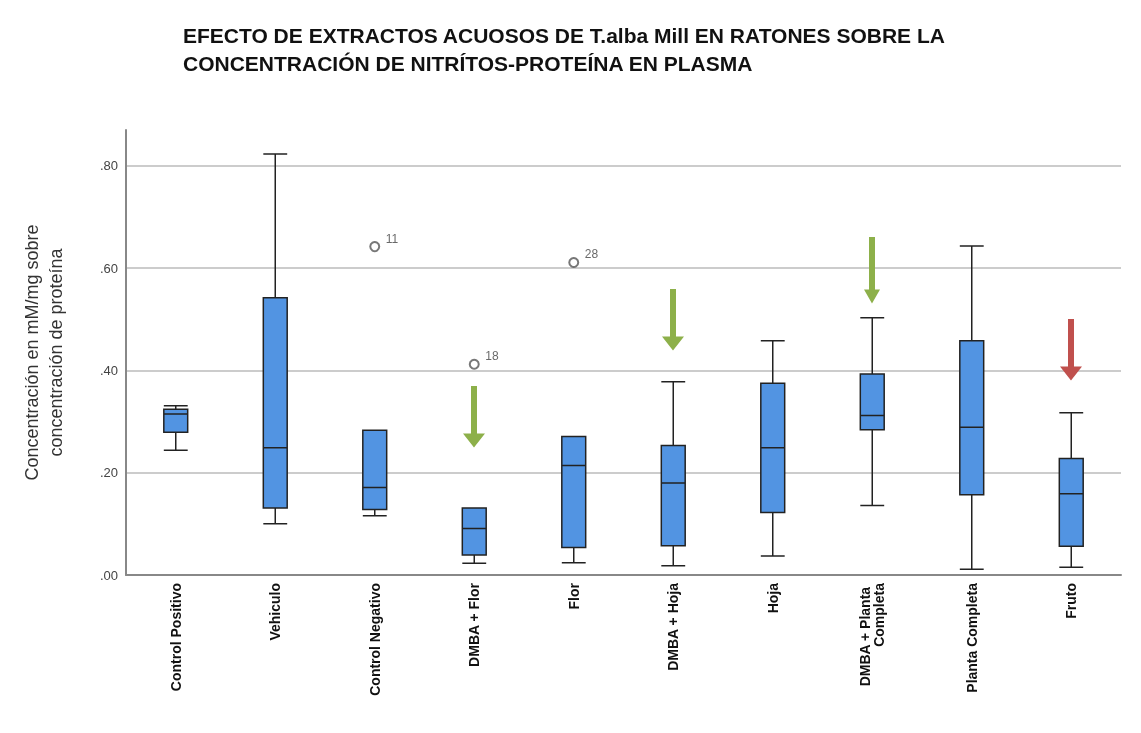  Describe the element at coordinates (492, 356) in the screenshot. I see `annotation: 18` at that location.